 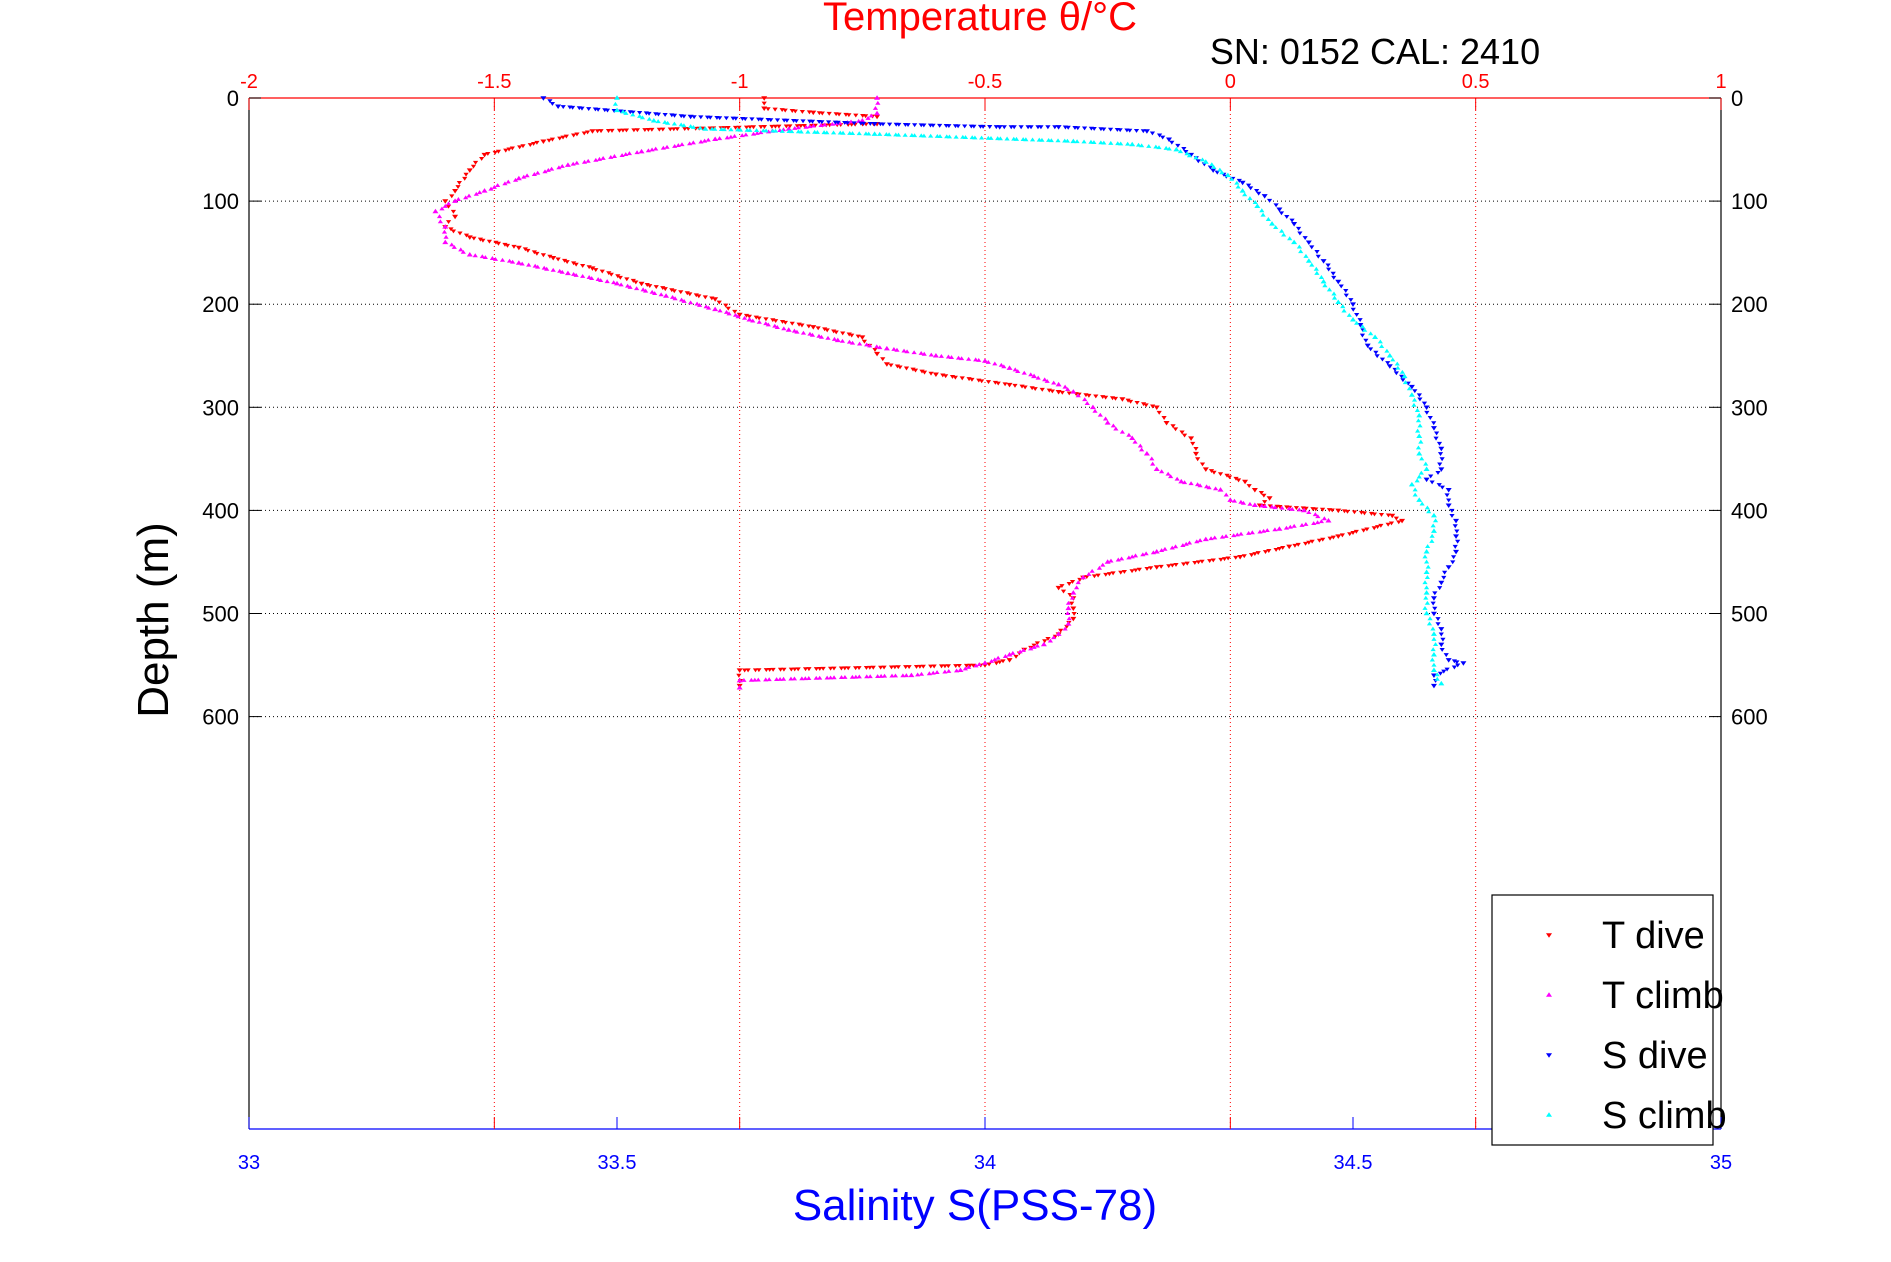 I want to click on y-tick-label-right: 400, so click(x=1749, y=510).